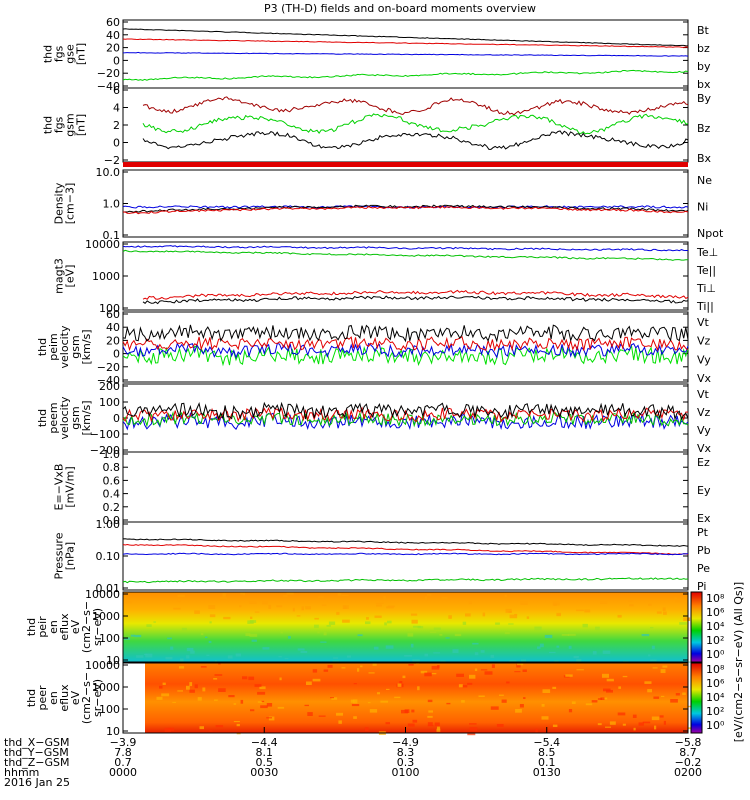 The image size is (750, 800). Describe the element at coordinates (715, 697) in the screenshot. I see `colorbar-tick-label: 10⁴` at that location.